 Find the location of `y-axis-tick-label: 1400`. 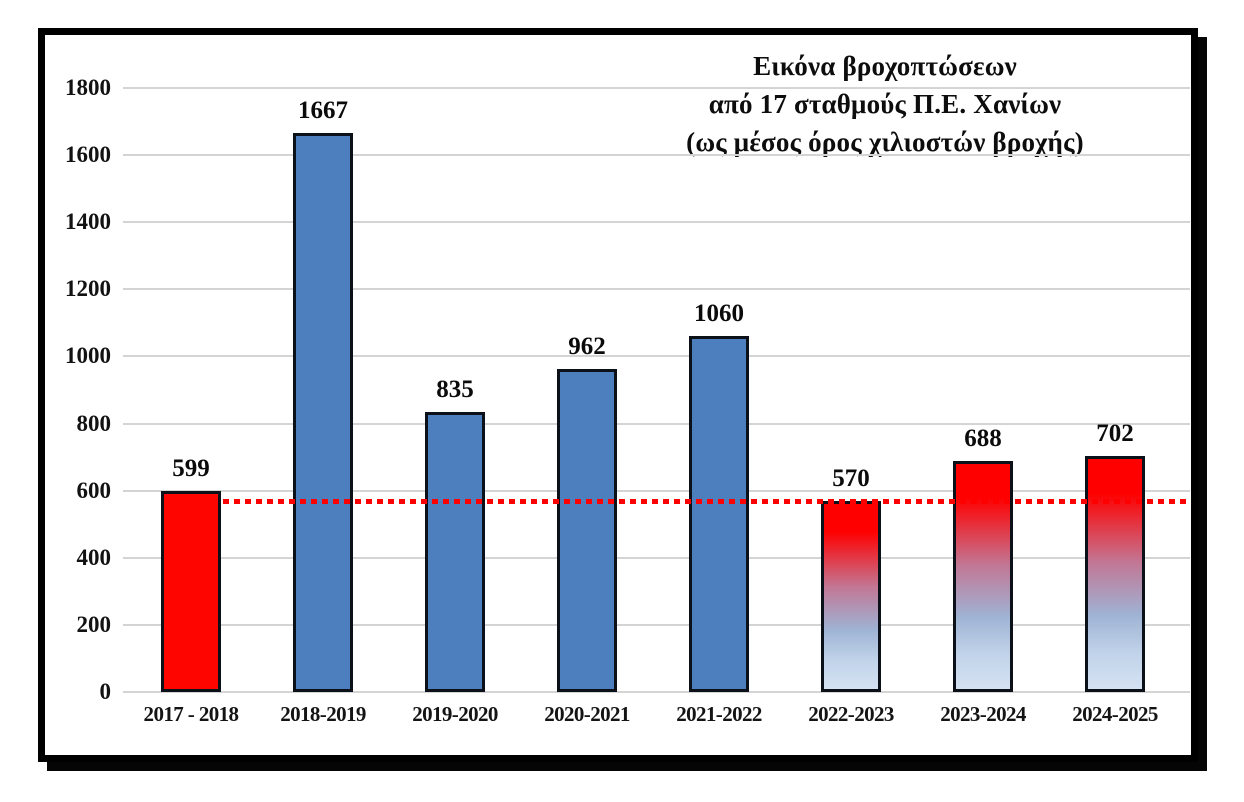

y-axis-tick-label: 1400 is located at coordinates (88, 222).